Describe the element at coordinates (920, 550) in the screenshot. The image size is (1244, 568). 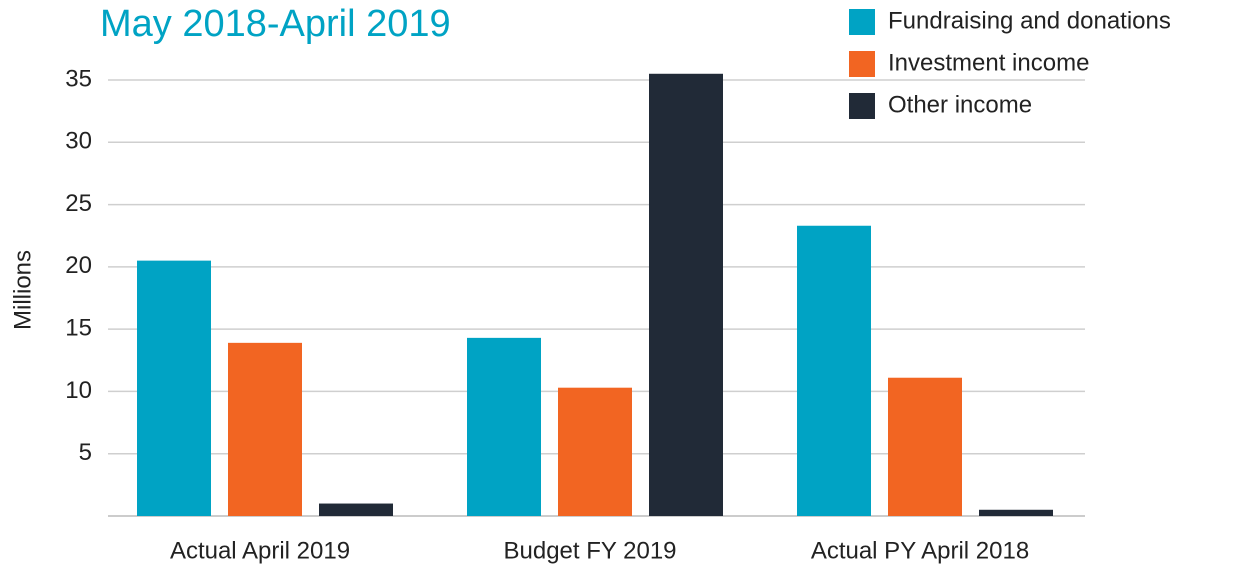
I see `x-tick-label: Actual PY April 2018` at that location.